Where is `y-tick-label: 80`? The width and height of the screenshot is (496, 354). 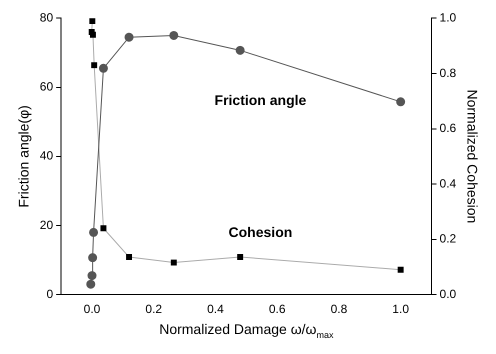
y-tick-label: 80 is located at coordinates (47, 17).